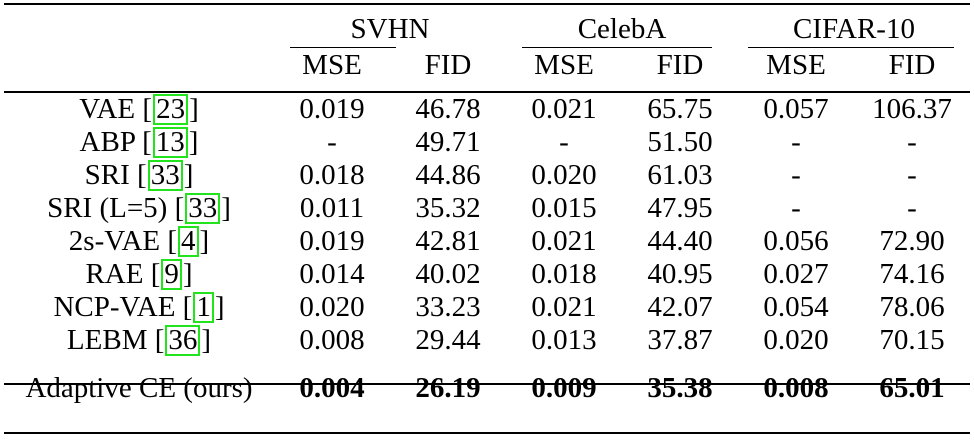 The width and height of the screenshot is (974, 440). What do you see at coordinates (171, 109) in the screenshot?
I see `citation-link: 23` at bounding box center [171, 109].